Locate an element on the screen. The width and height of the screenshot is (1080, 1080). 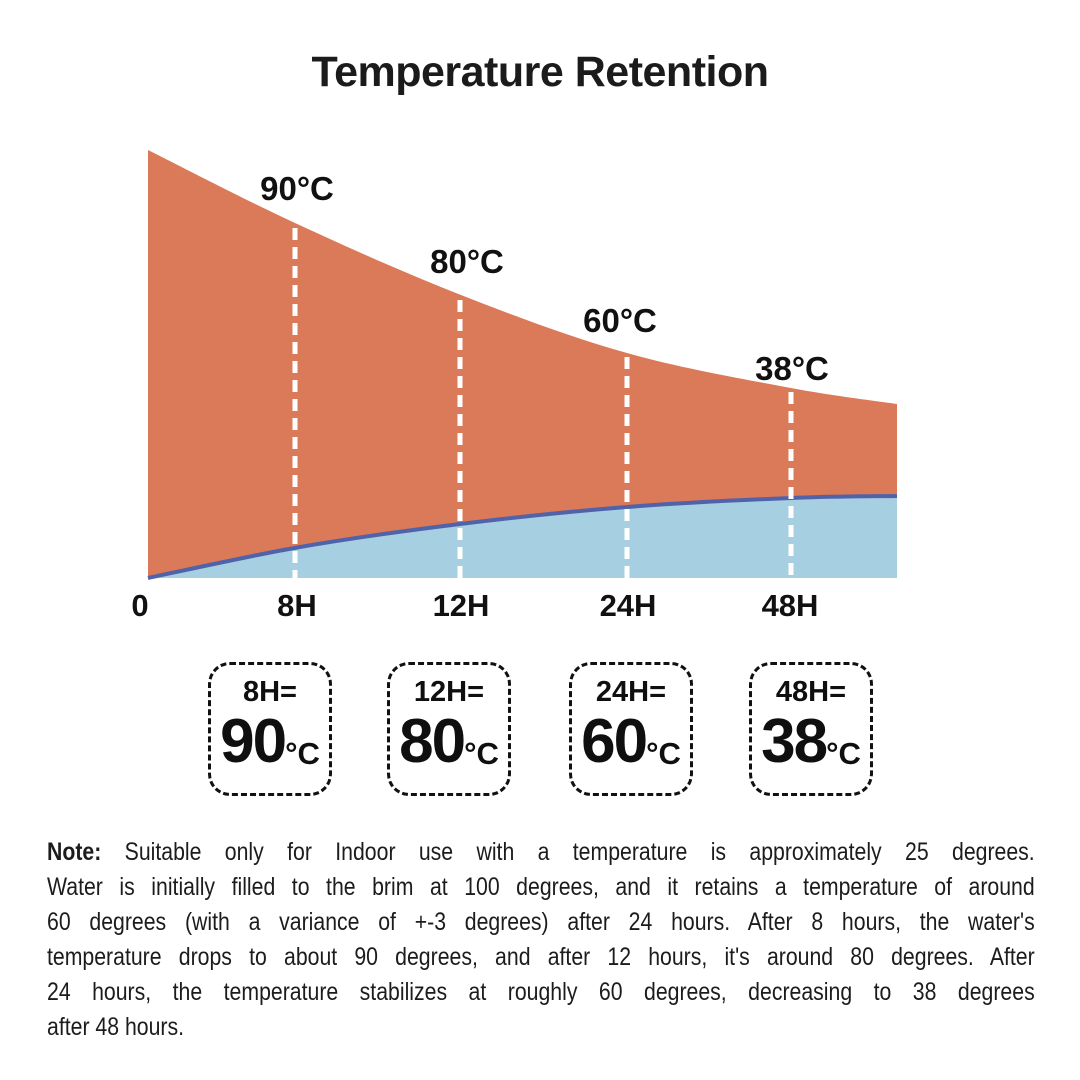
summary-temp-value: 90 is located at coordinates (253, 741).